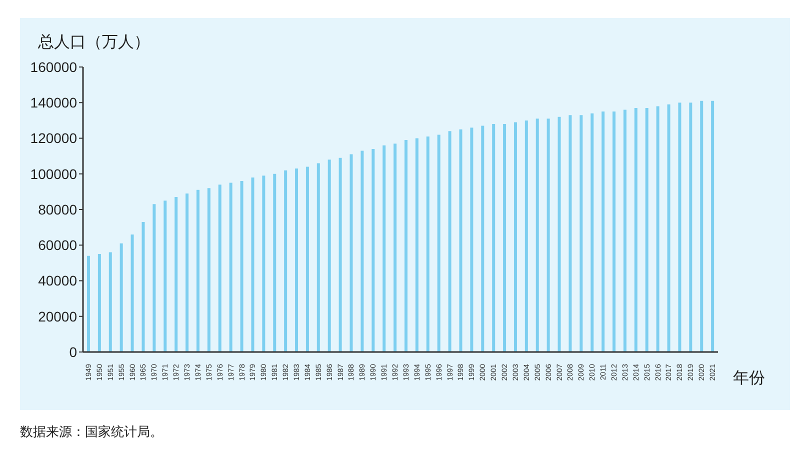  Describe the element at coordinates (58, 280) in the screenshot. I see `y-tick-label: 40000` at that location.